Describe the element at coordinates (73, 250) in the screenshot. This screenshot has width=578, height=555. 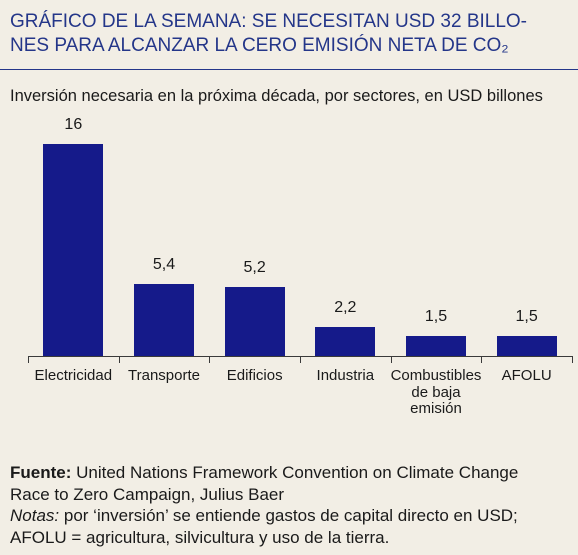
I see `bar-electricidad` at that location.